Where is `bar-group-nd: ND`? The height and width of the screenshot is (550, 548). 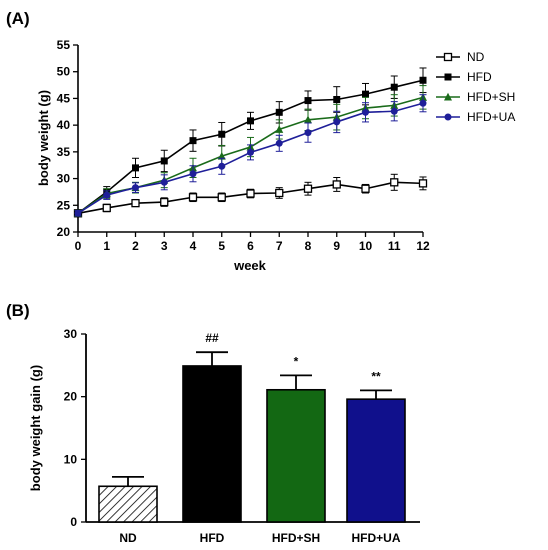 bar-group-nd: ND is located at coordinates (128, 510).